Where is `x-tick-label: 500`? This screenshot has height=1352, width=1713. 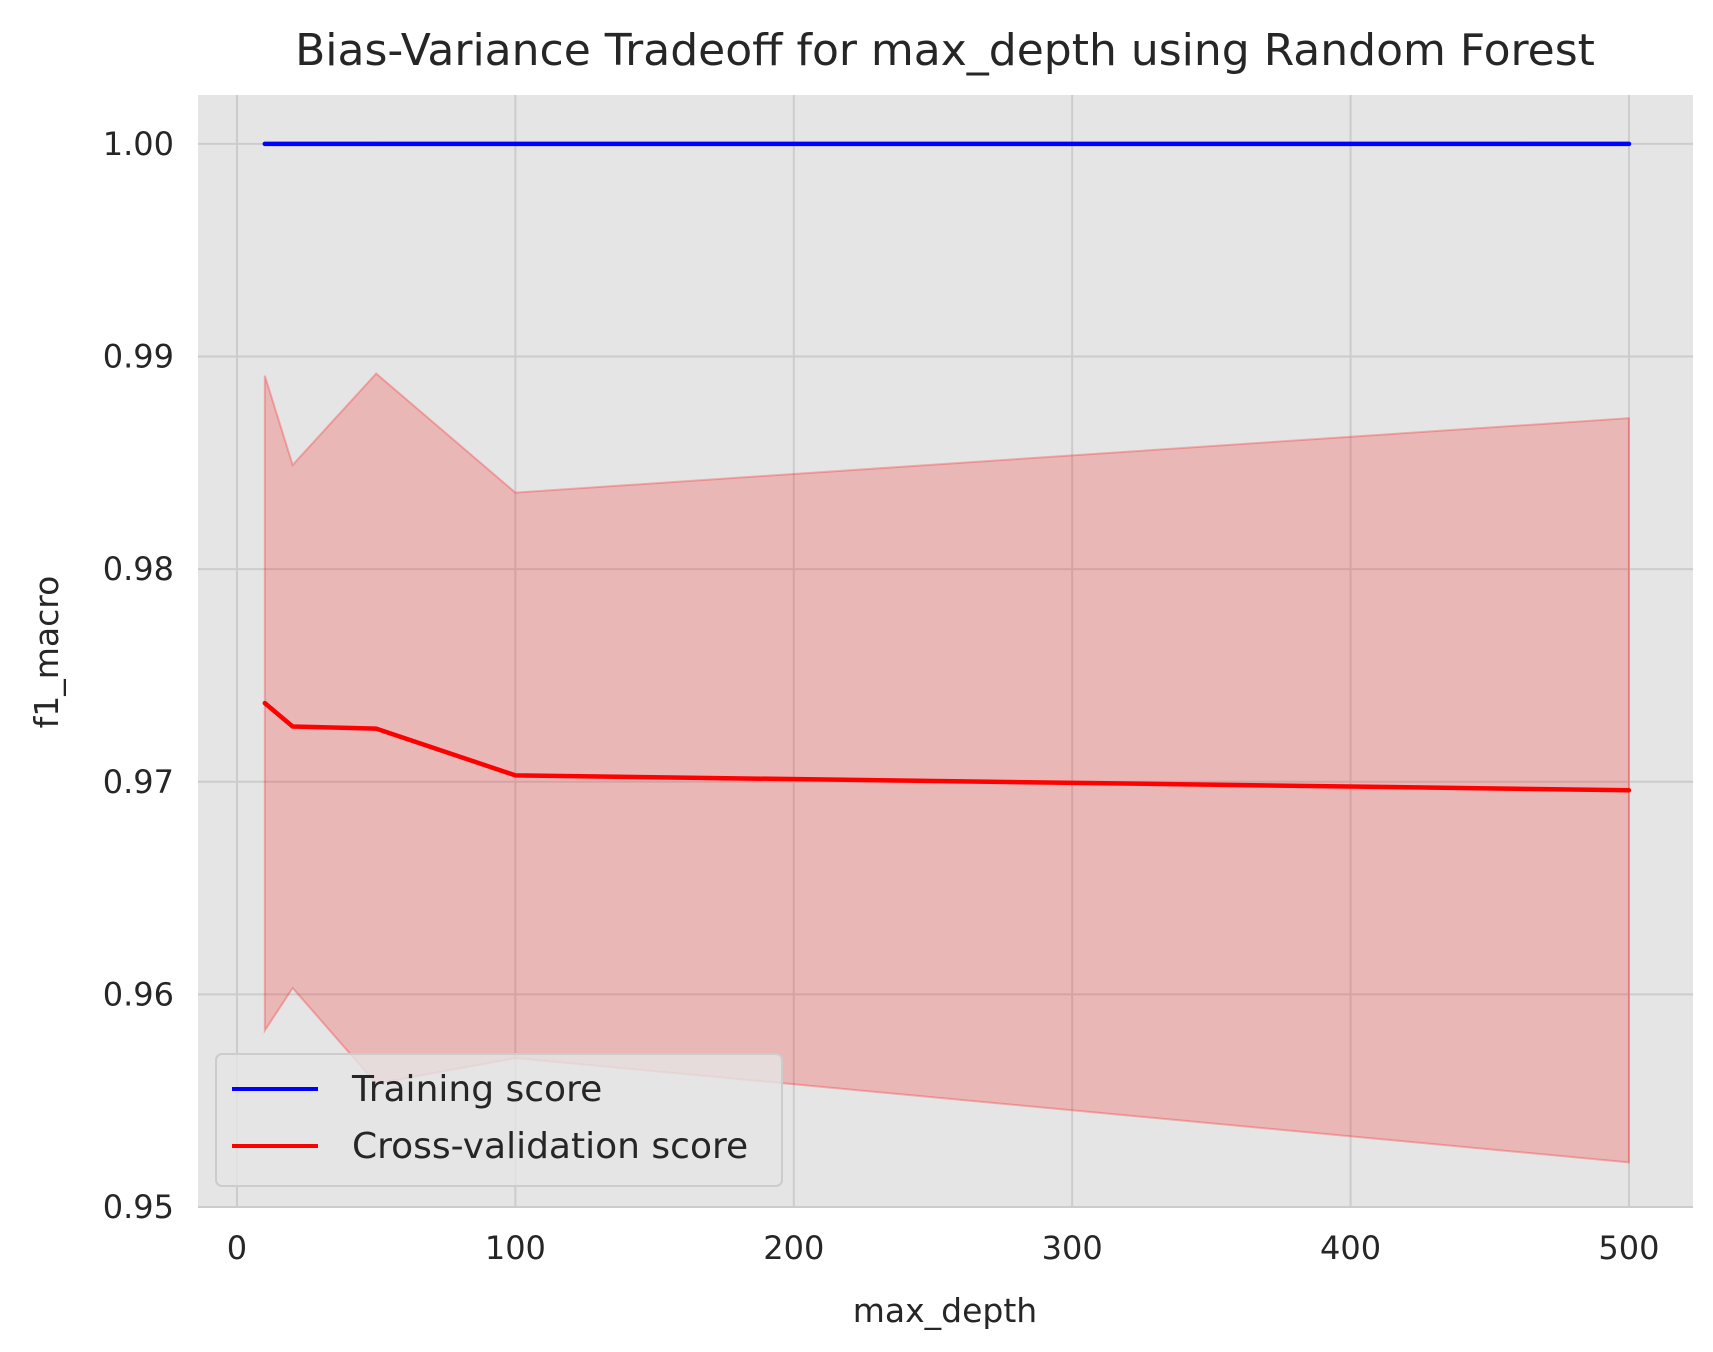
x-tick-label: 500 is located at coordinates (1628, 1248).